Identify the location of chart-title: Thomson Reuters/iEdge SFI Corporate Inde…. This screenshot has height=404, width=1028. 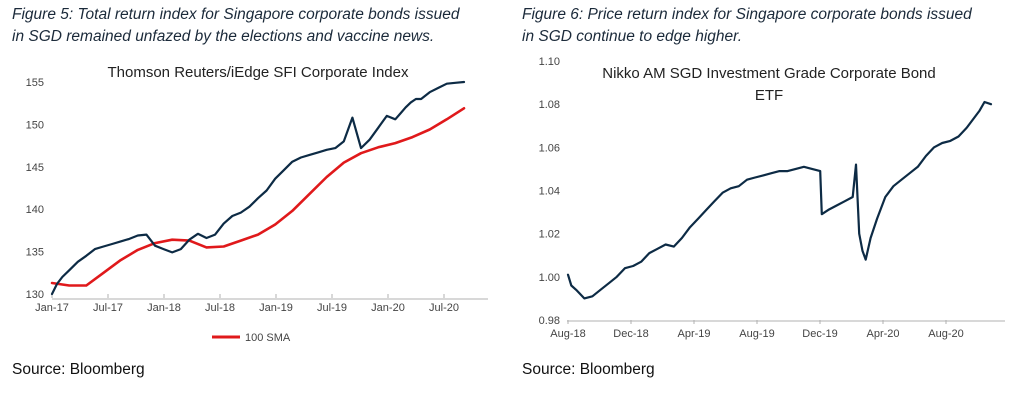
(258, 72).